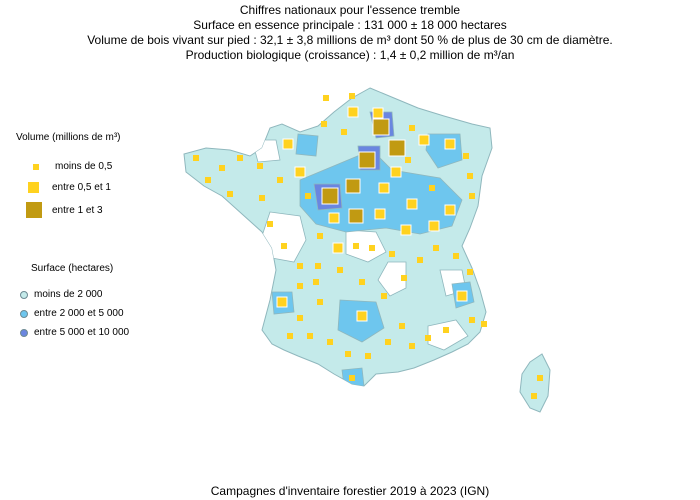 The width and height of the screenshot is (700, 500). Describe the element at coordinates (68, 137) in the screenshot. I see `volume-legend-title: Volume (millions de m³)` at that location.